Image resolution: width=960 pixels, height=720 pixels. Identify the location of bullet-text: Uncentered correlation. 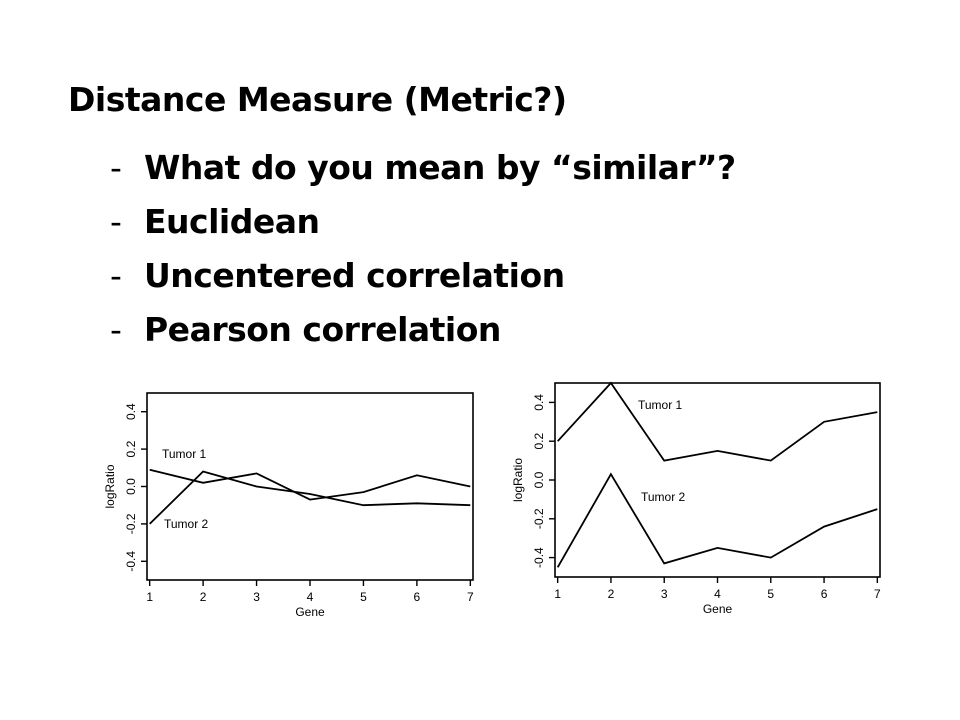
(354, 275).